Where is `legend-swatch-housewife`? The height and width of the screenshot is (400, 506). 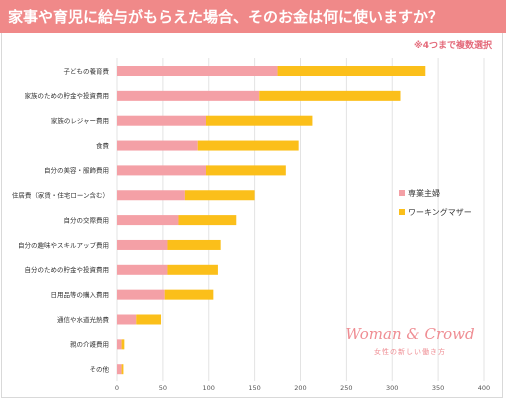 legend-swatch-housewife is located at coordinates (402, 193).